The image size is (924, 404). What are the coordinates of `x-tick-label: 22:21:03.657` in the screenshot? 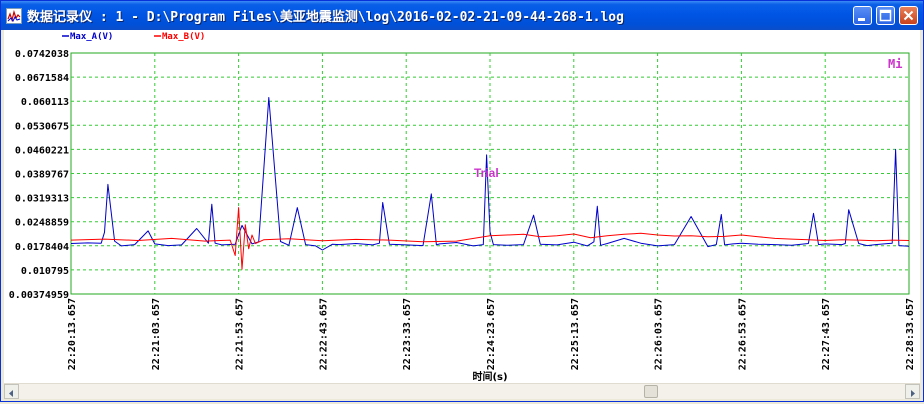 It's located at (156, 334).